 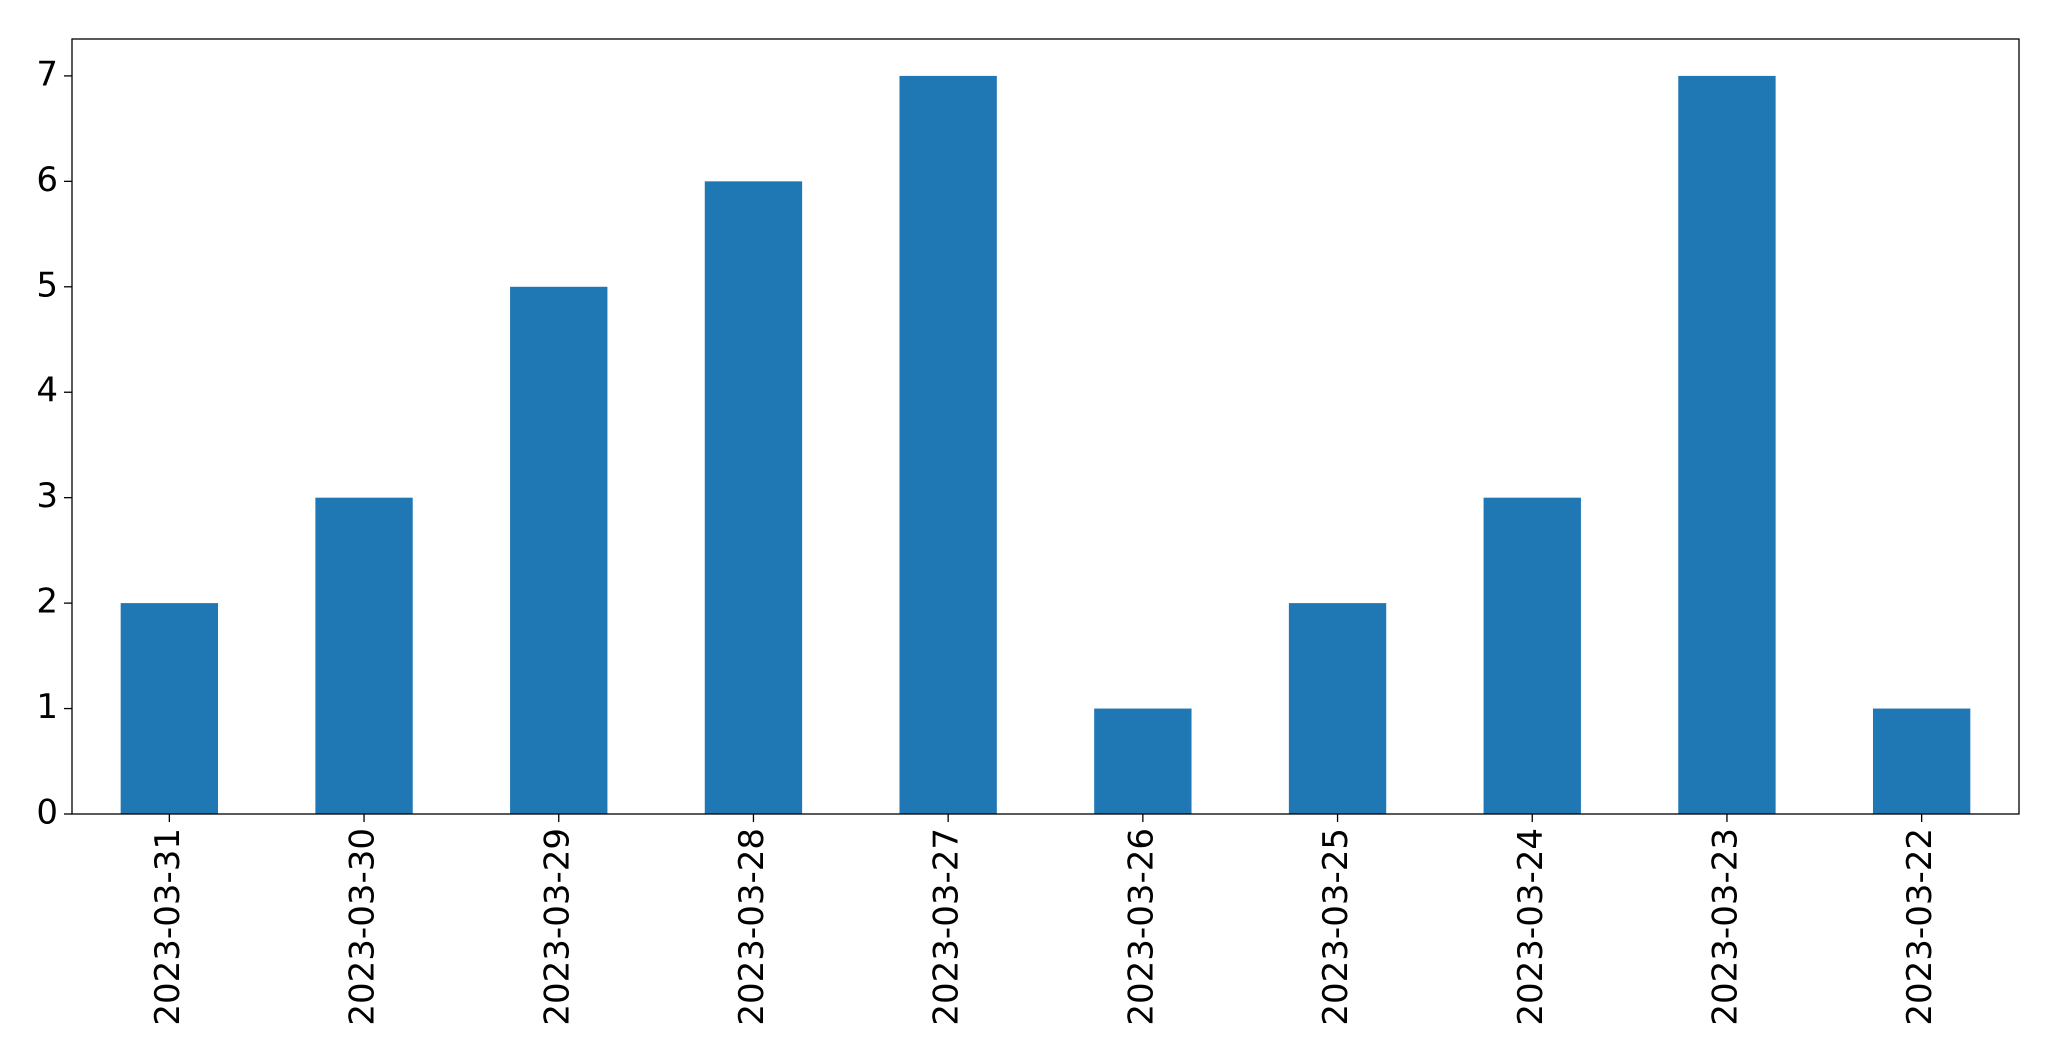 I want to click on y-tick-label: 7, so click(x=47, y=74).